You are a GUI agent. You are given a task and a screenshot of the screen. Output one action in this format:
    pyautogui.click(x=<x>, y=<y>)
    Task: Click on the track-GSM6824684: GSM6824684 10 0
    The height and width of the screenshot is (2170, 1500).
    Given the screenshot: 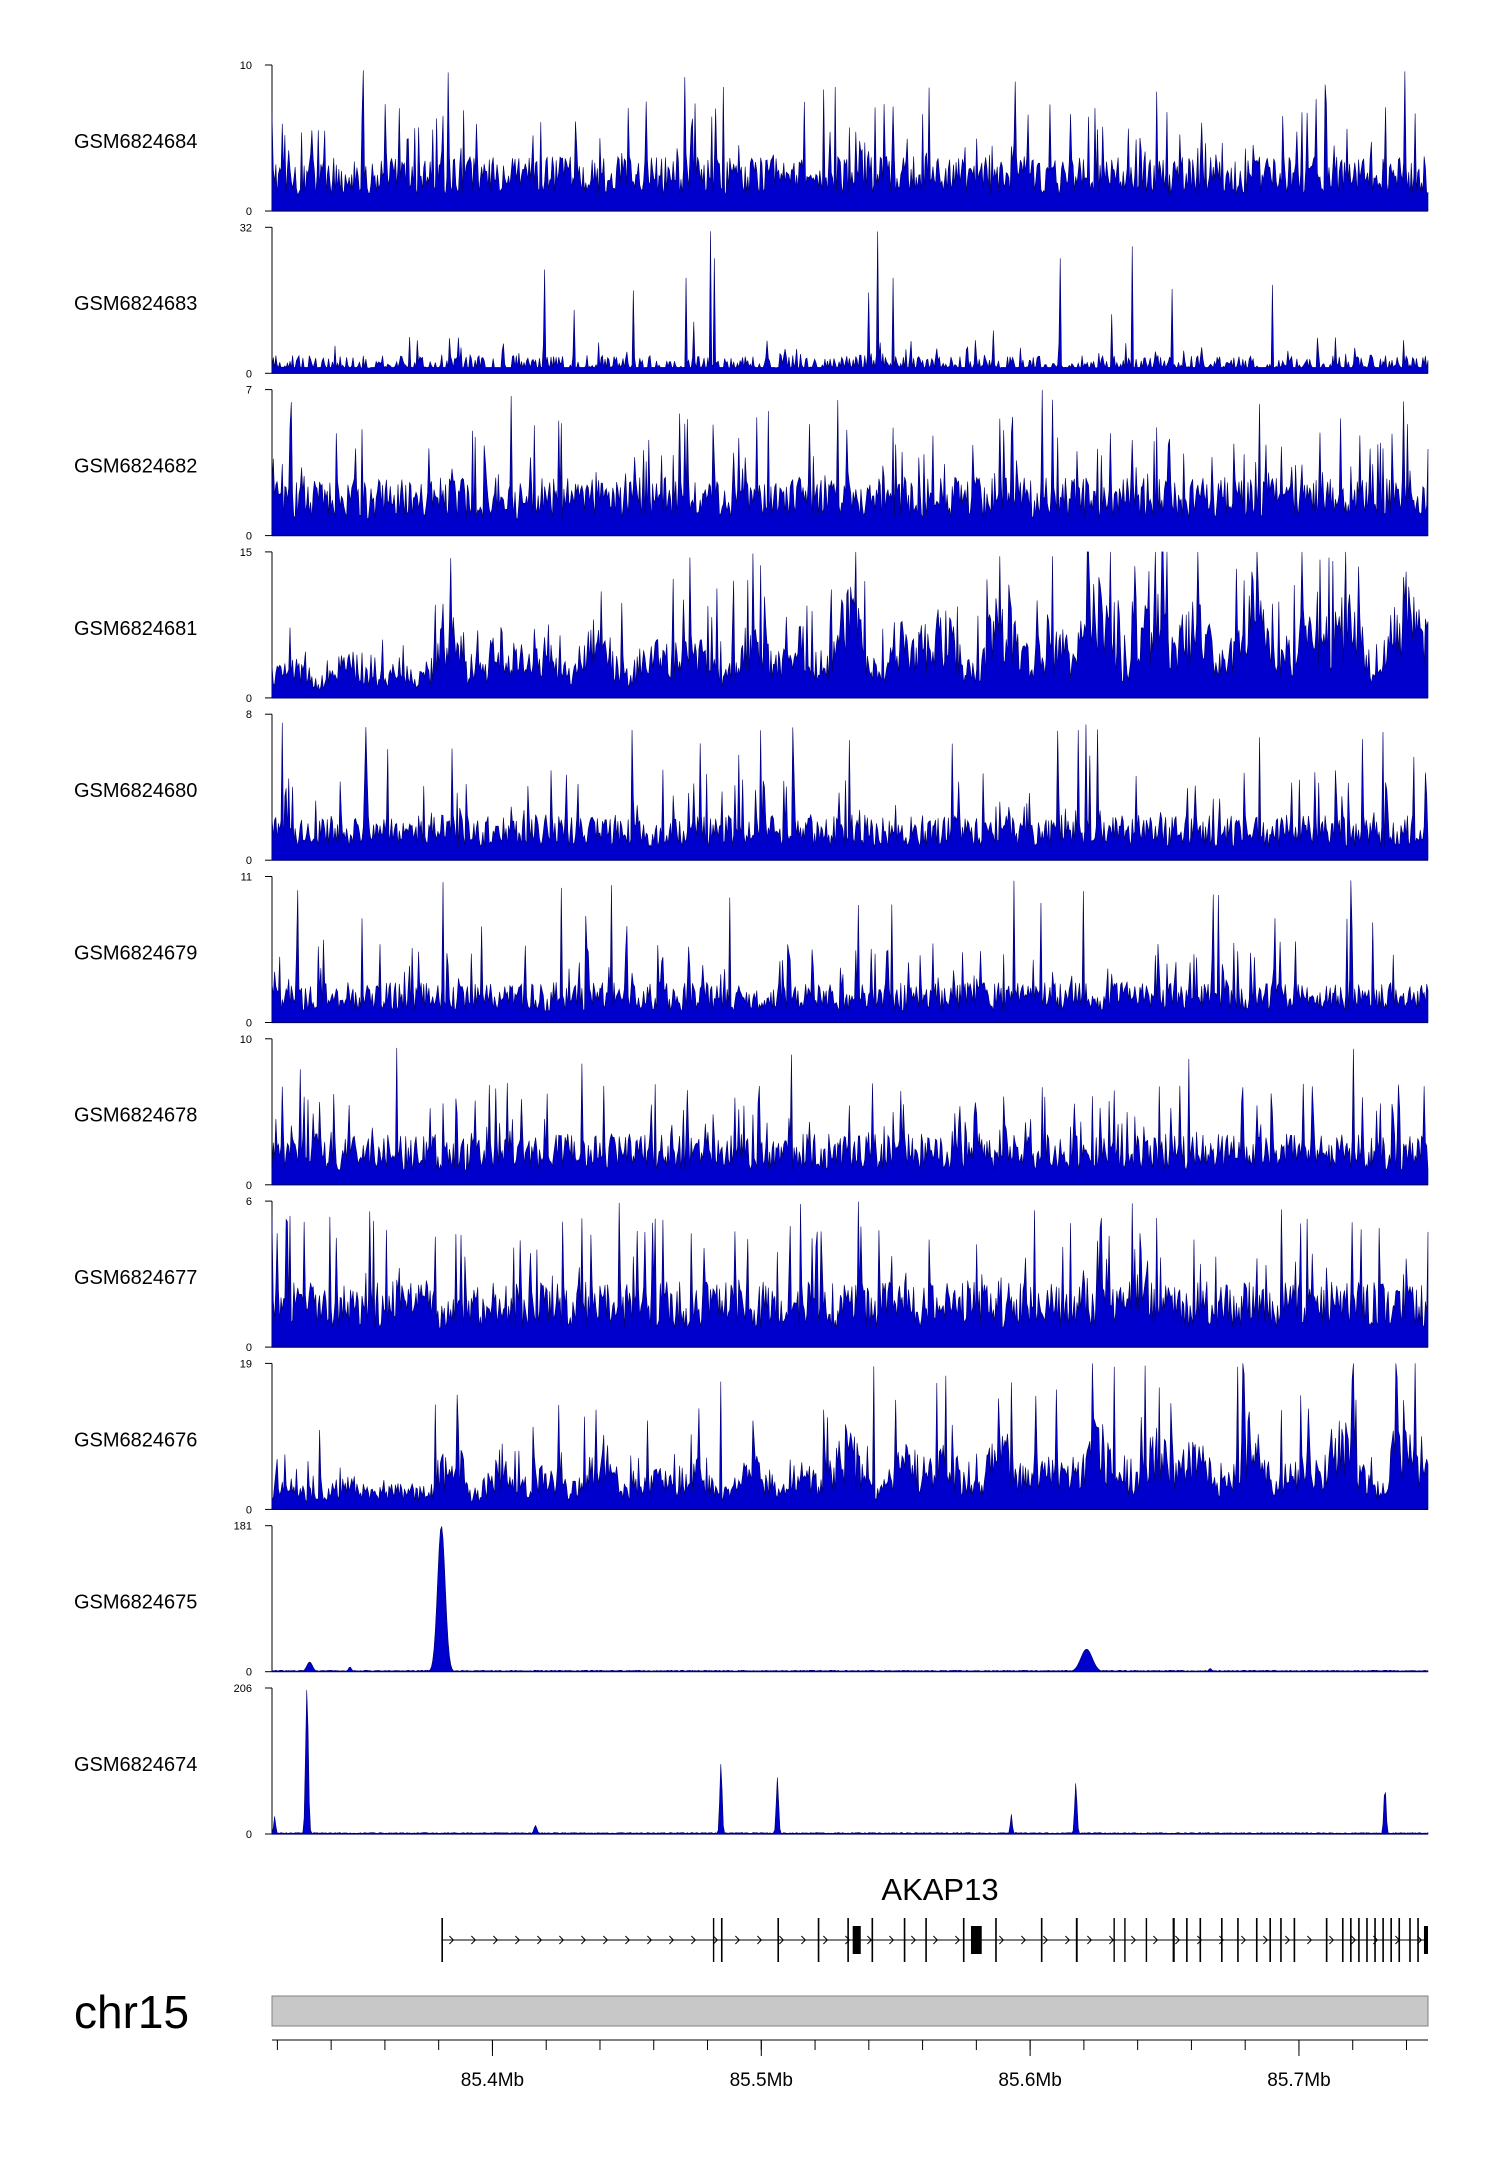 What is the action you would take?
    pyautogui.click(x=751, y=139)
    